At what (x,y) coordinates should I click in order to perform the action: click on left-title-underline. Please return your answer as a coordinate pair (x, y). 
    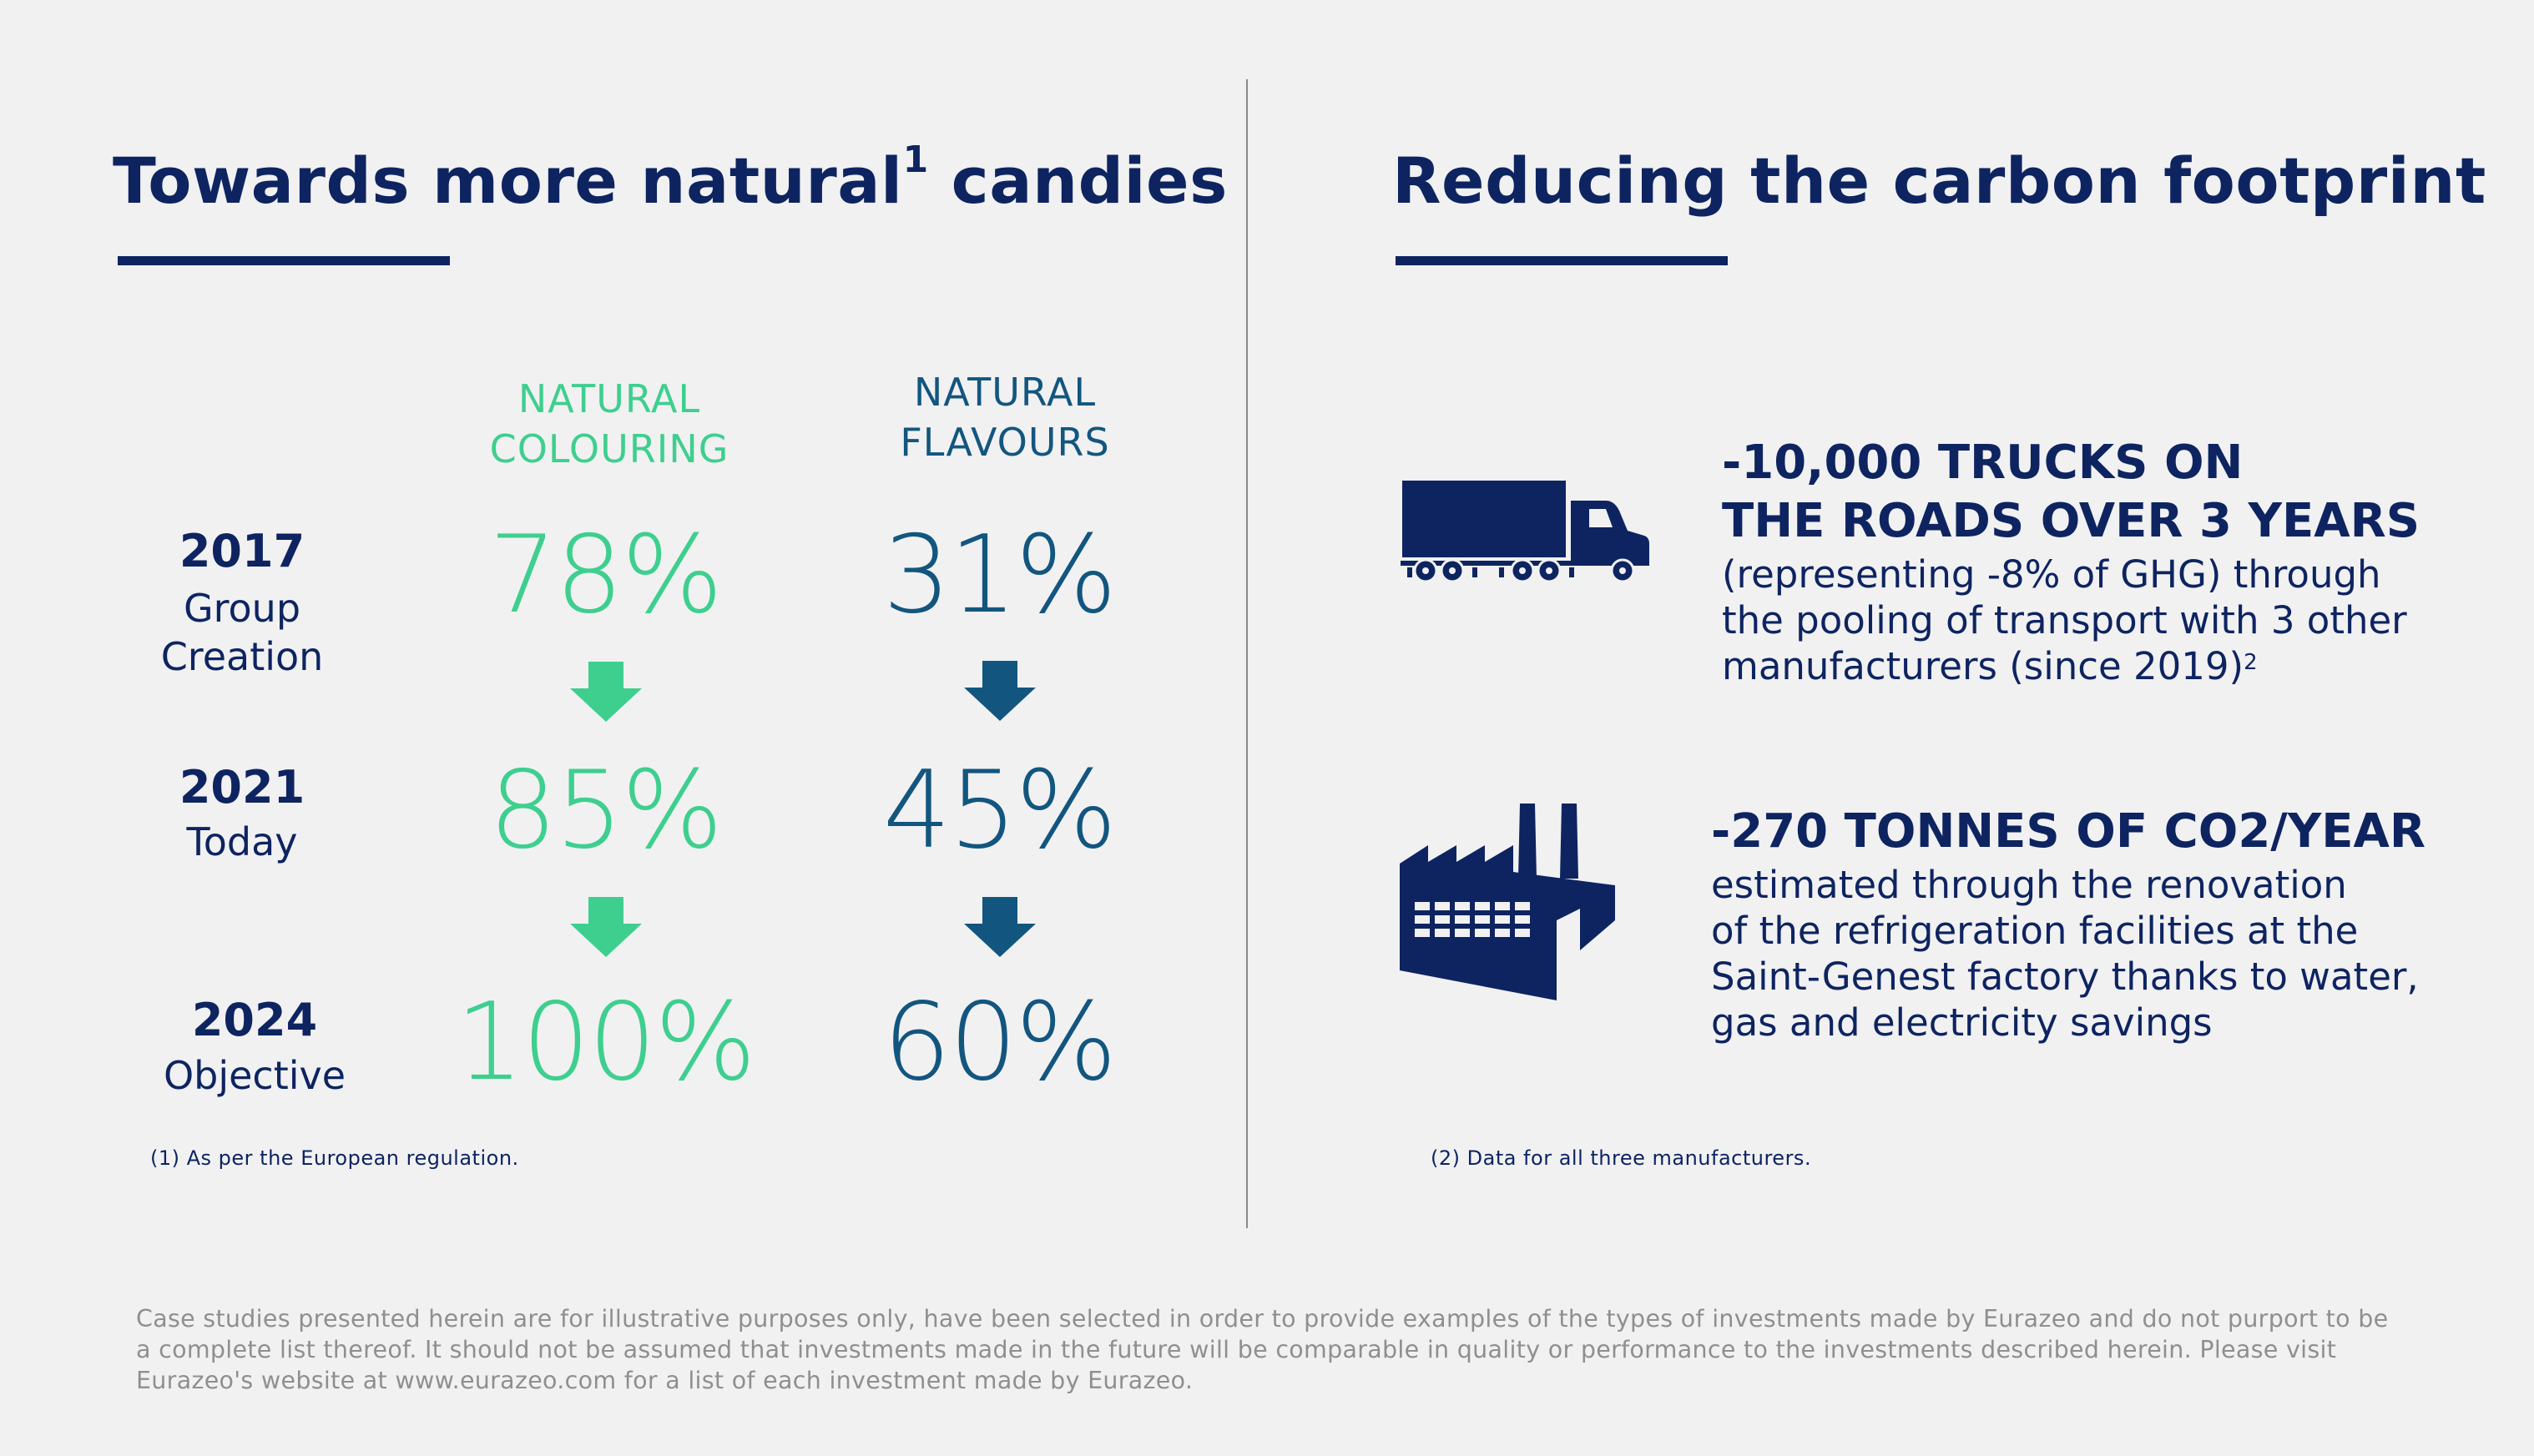
    Looking at the image, I should click on (284, 260).